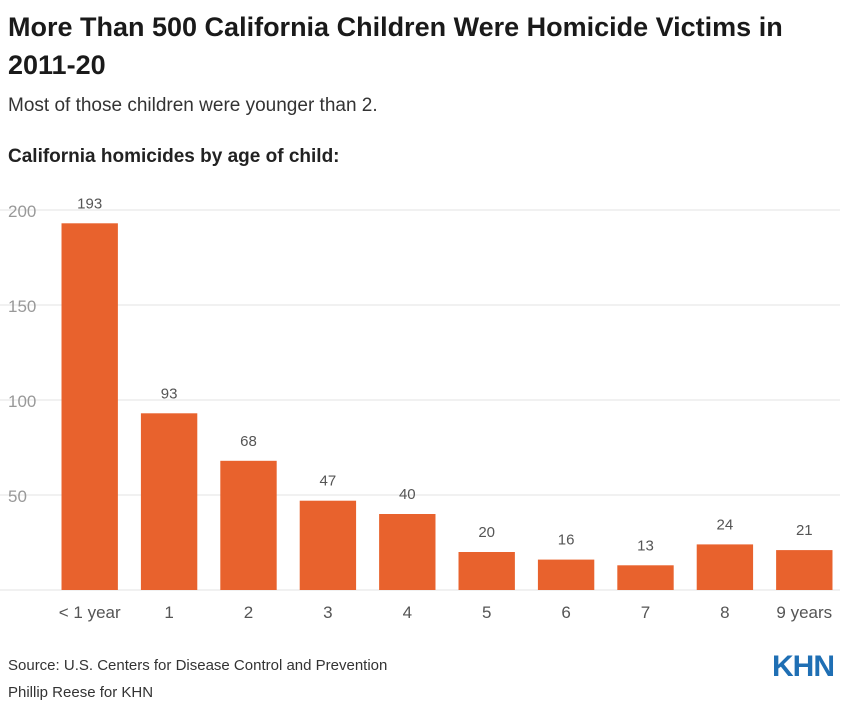 The width and height of the screenshot is (848, 710). Describe the element at coordinates (327, 612) in the screenshot. I see `x-tick-label: 3` at that location.